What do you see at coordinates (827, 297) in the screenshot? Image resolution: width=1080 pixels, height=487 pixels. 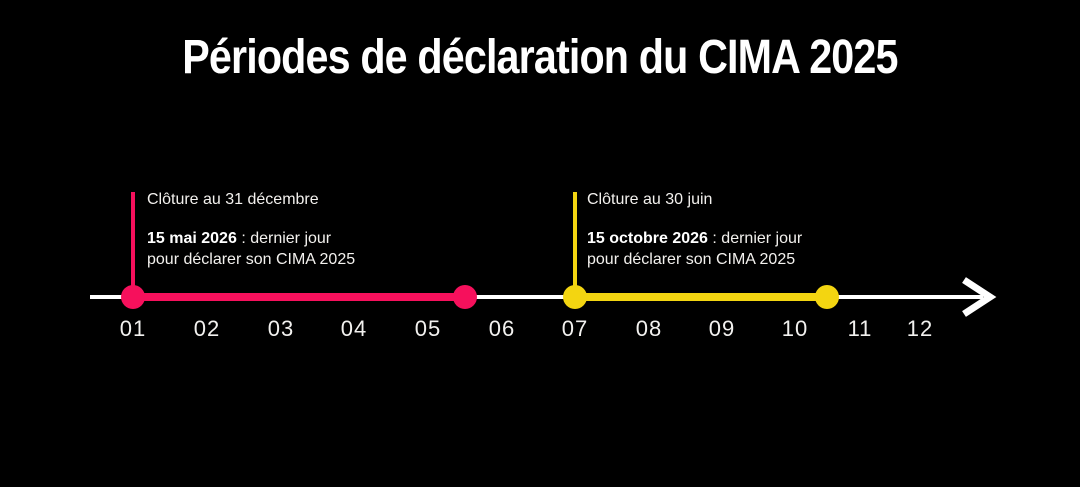 I see `period2-end-dot` at bounding box center [827, 297].